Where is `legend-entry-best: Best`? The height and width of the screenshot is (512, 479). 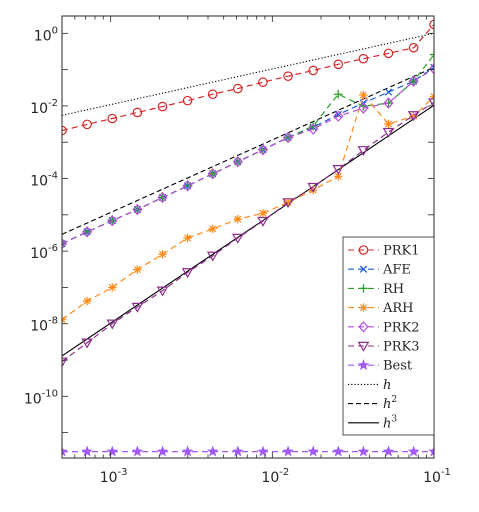
legend-entry-best: Best is located at coordinates (380, 366).